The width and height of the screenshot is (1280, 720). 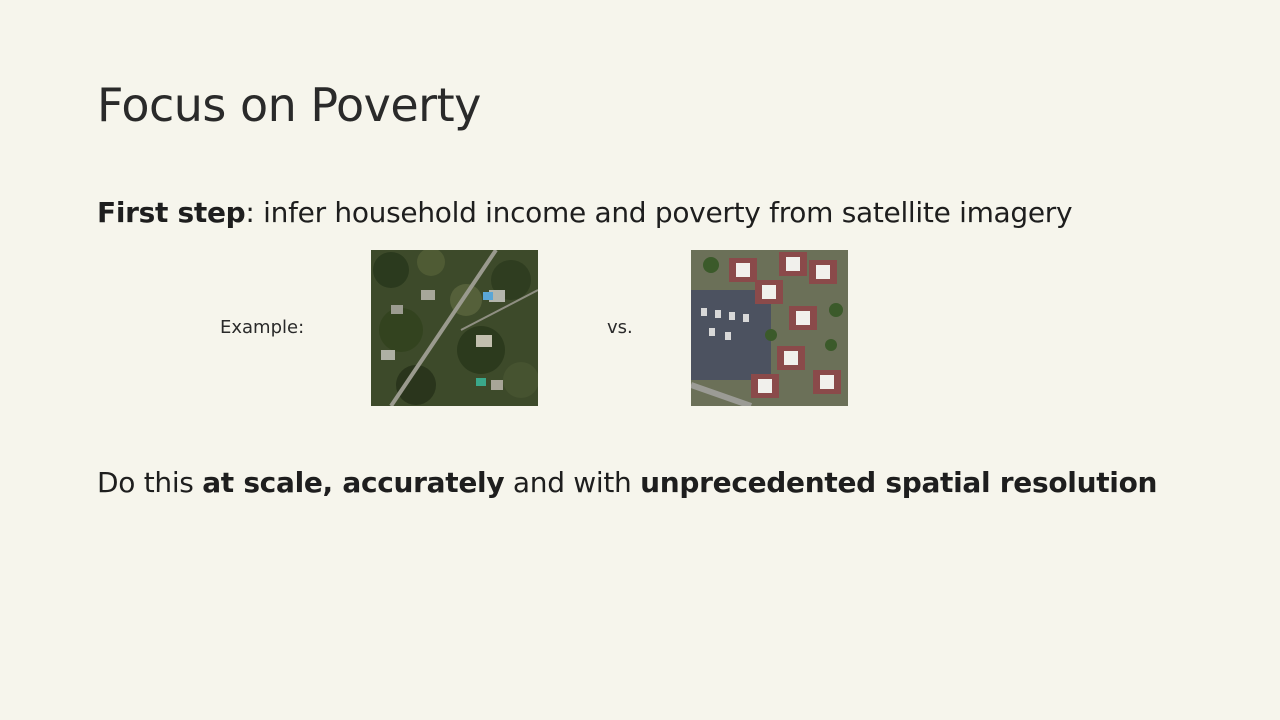 I want to click on line2-part1: Do this, so click(x=150, y=482).